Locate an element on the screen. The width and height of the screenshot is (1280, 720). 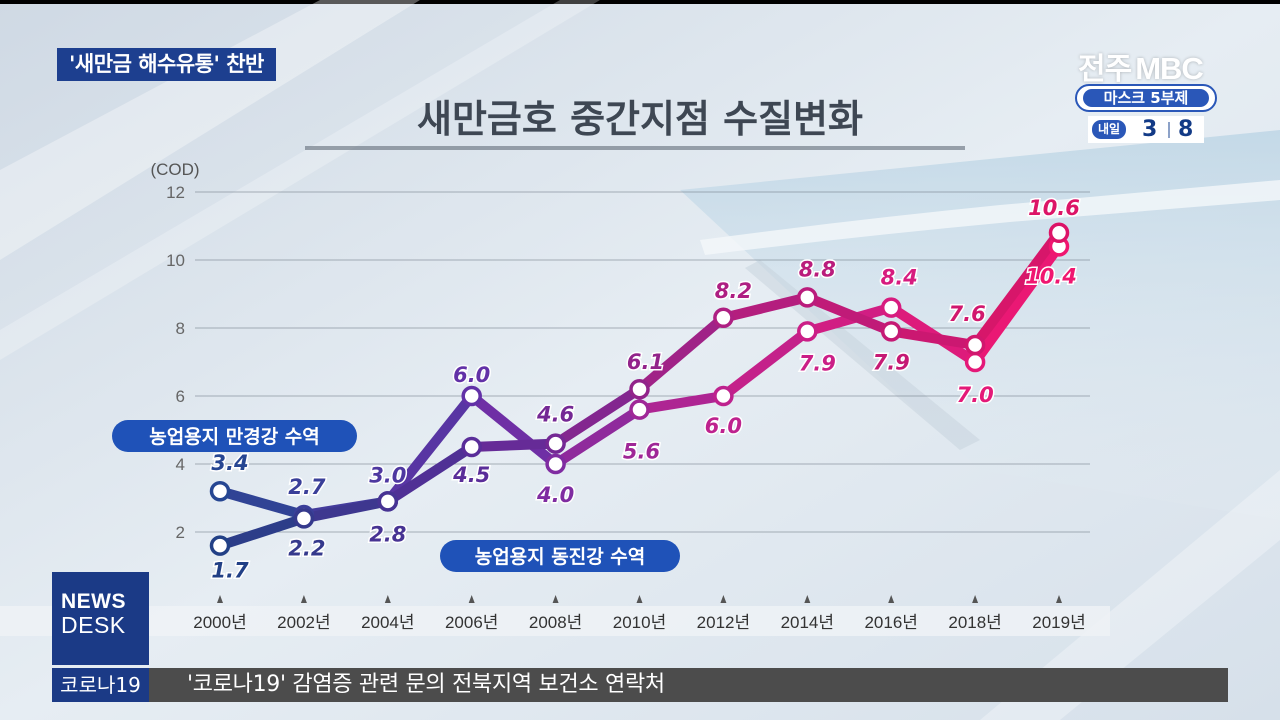
broadcaster-logo: 전주 MBC is located at coordinates (1141, 66).